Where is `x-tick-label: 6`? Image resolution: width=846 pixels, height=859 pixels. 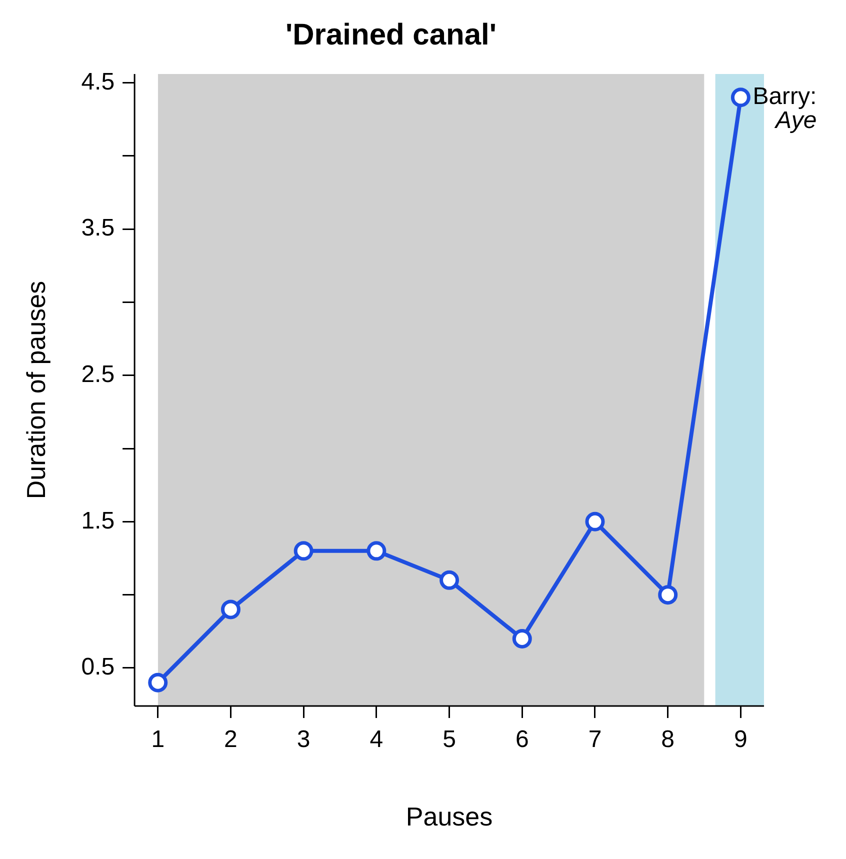
x-tick-label: 6 is located at coordinates (522, 740).